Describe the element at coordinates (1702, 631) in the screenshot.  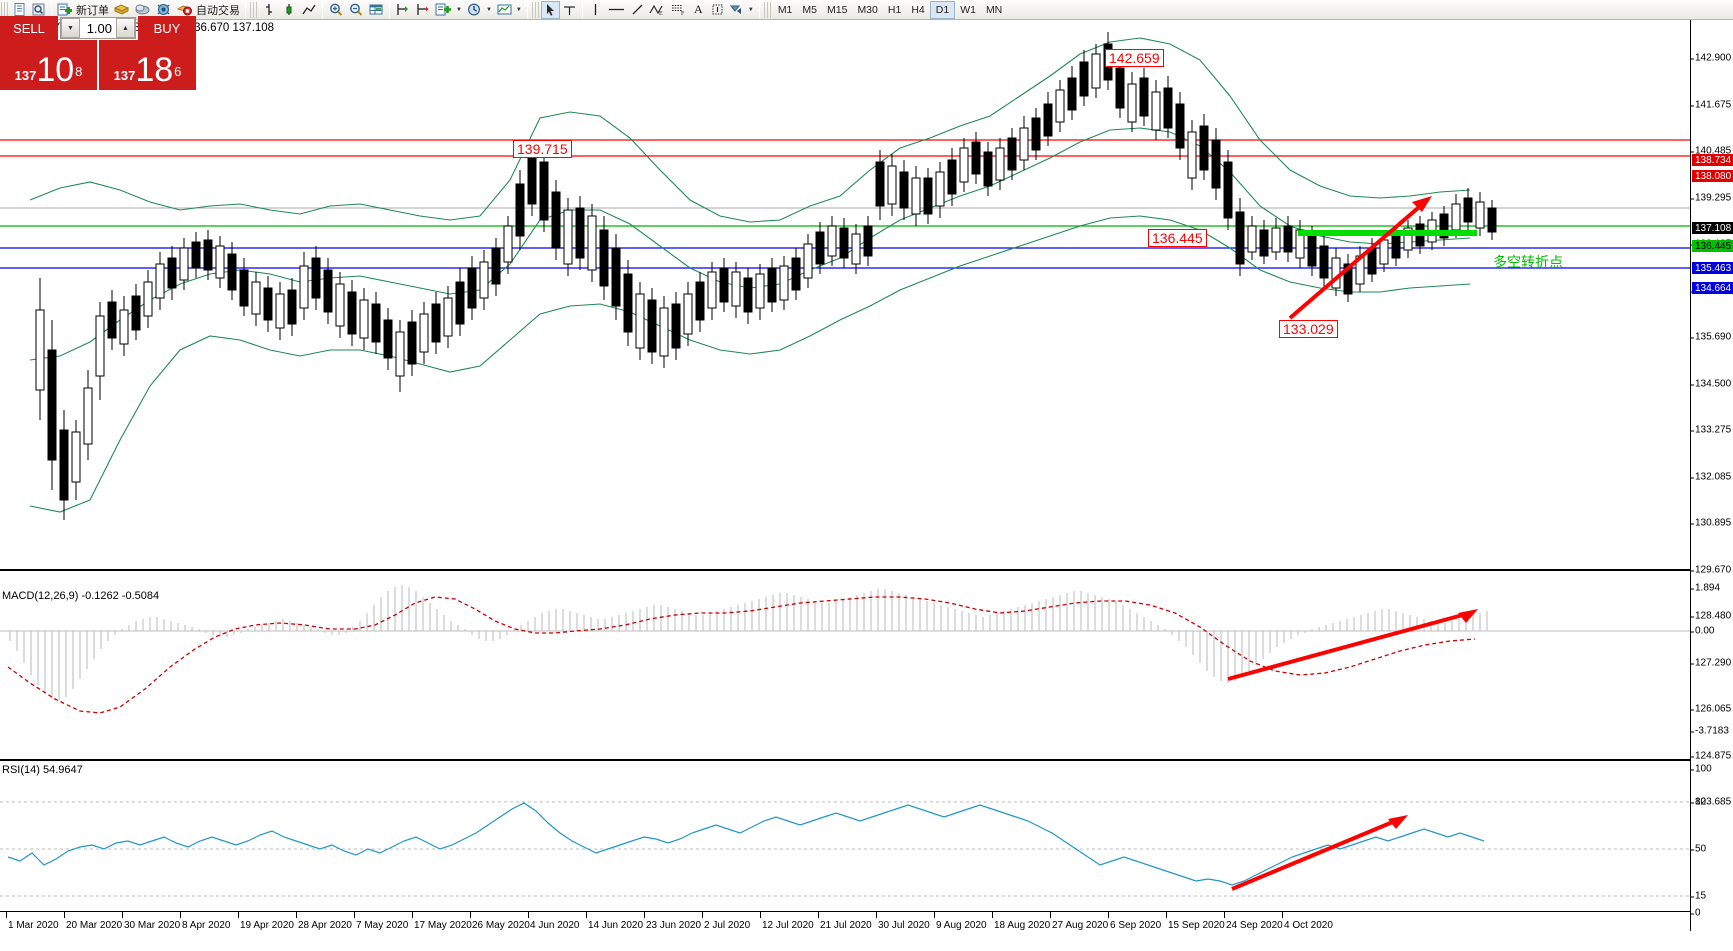
I see `macd-tick: 0.00` at that location.